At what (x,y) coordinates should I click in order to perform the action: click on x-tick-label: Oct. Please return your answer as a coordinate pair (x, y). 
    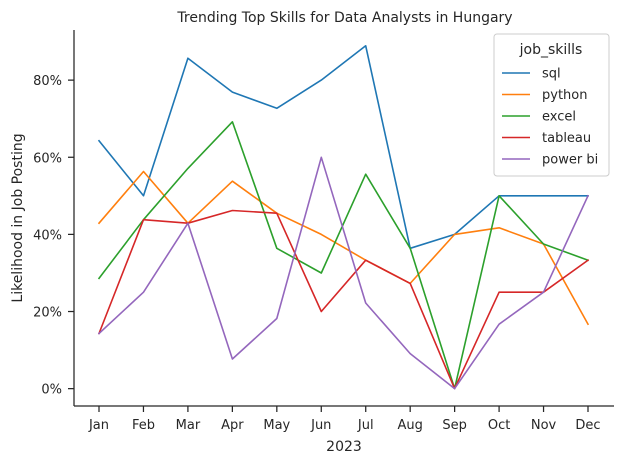
    Looking at the image, I should click on (499, 425).